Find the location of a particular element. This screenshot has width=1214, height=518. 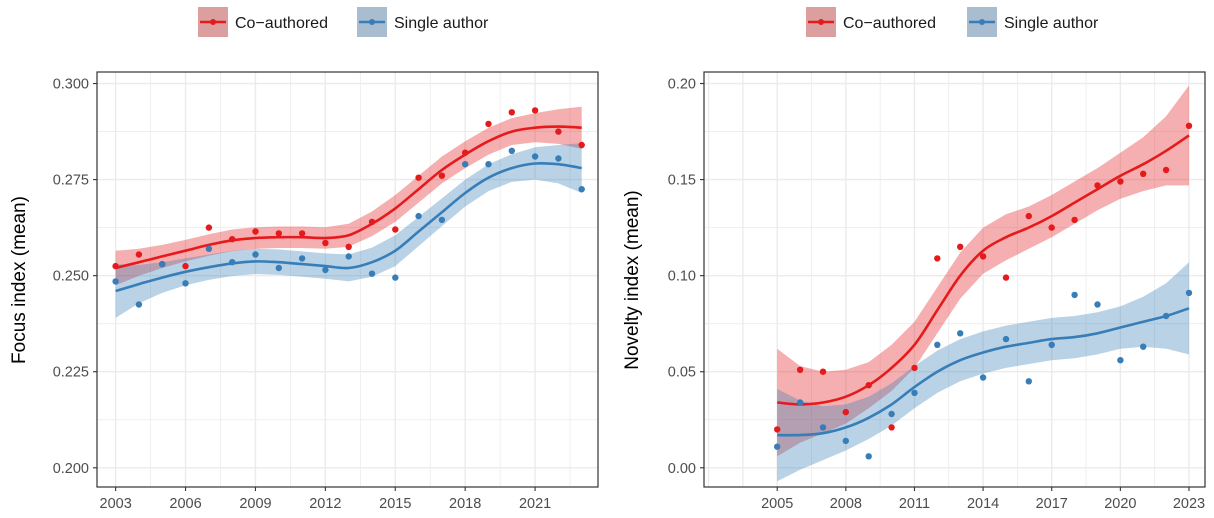

y-axis-title-novelty: Novelty index (mean) is located at coordinates (632, 280).